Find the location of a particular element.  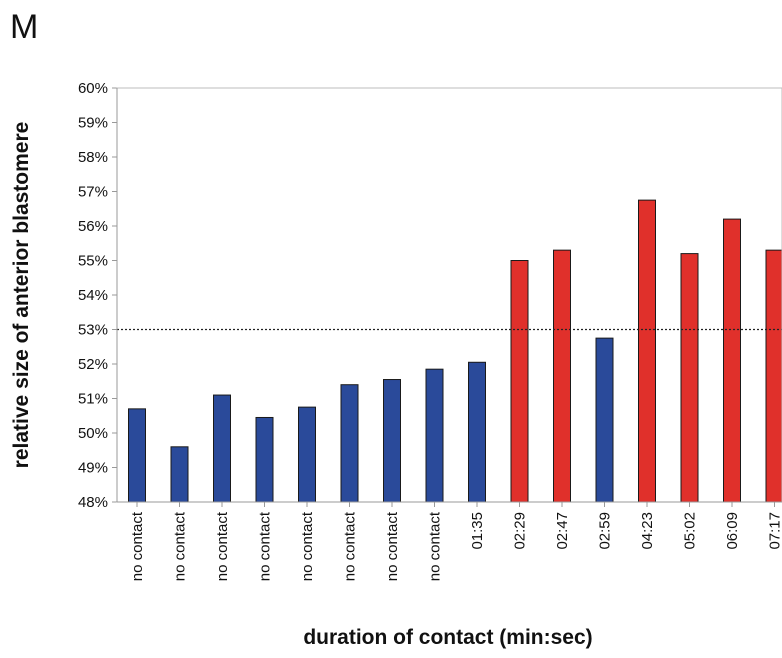

y-tick-label: 59% is located at coordinates (93, 123).